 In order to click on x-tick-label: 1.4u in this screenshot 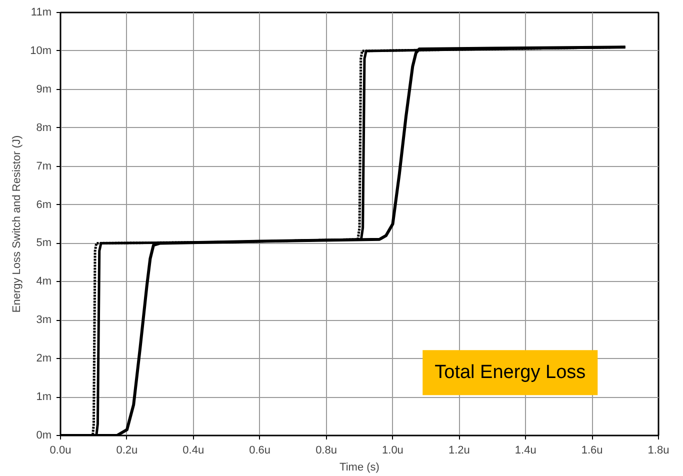, I will do `click(525, 450)`.